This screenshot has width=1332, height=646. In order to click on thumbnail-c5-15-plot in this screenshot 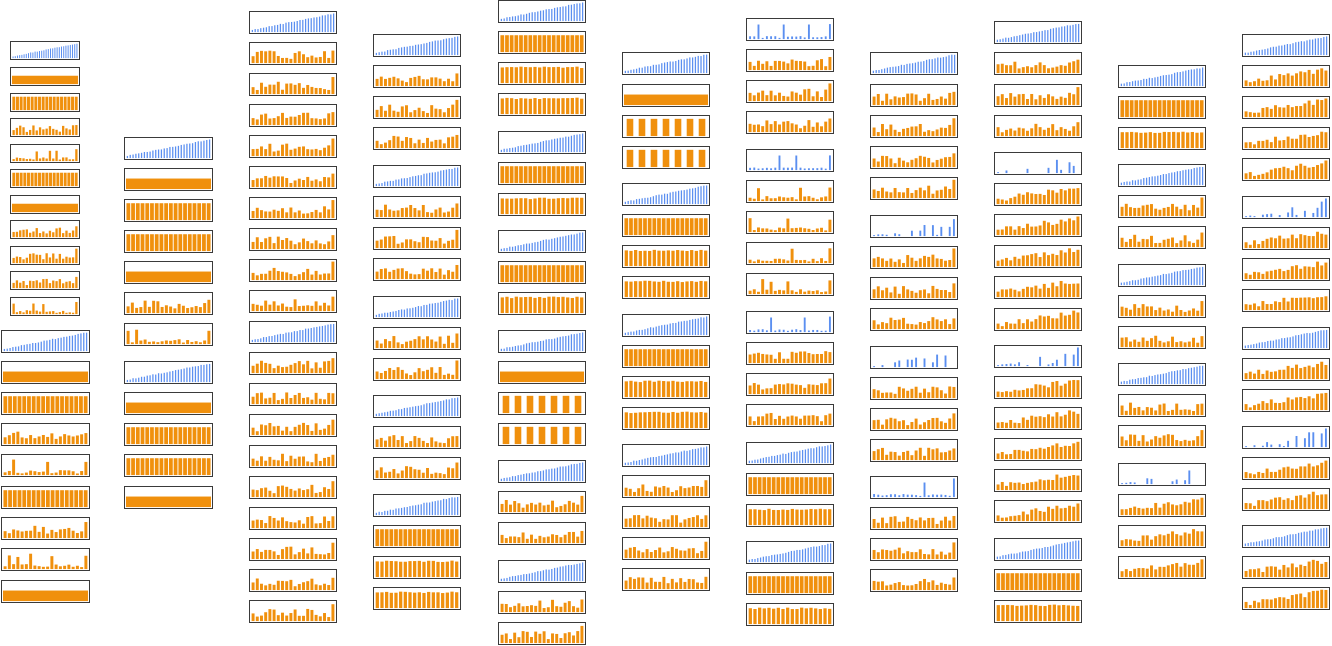, I will do `click(542, 472)`.